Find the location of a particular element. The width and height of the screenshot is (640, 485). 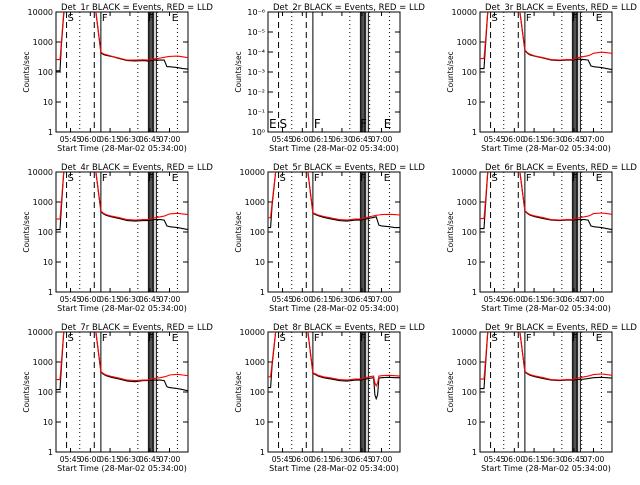

chart-title: Det_3r BLACK = Events, RED = LLD is located at coordinates (561, 8).